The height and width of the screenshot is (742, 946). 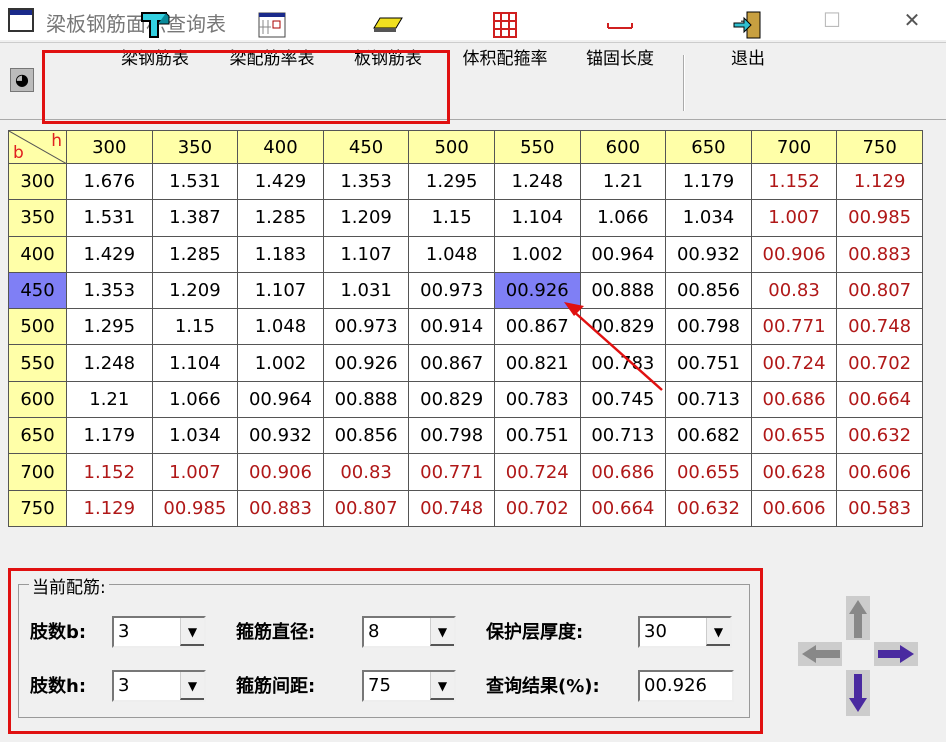 I want to click on table-cell: 00.888, so click(x=366, y=399).